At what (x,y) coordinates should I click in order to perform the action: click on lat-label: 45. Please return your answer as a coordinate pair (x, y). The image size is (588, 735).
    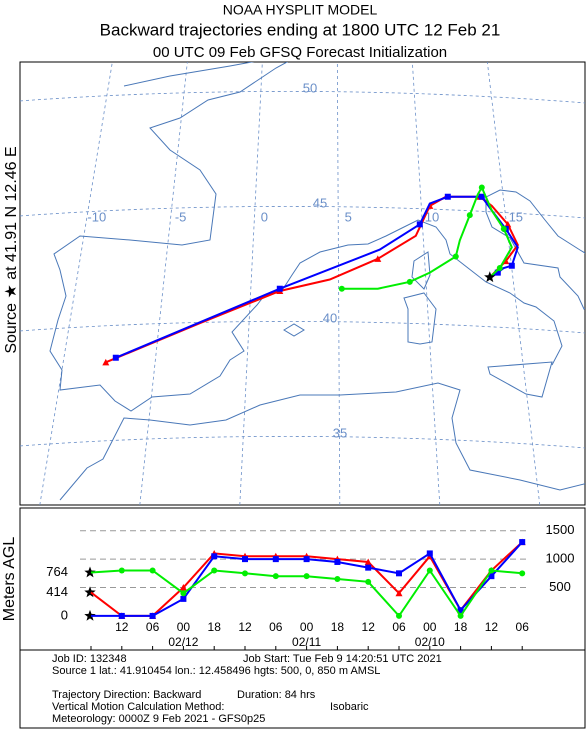
    Looking at the image, I should click on (320, 202).